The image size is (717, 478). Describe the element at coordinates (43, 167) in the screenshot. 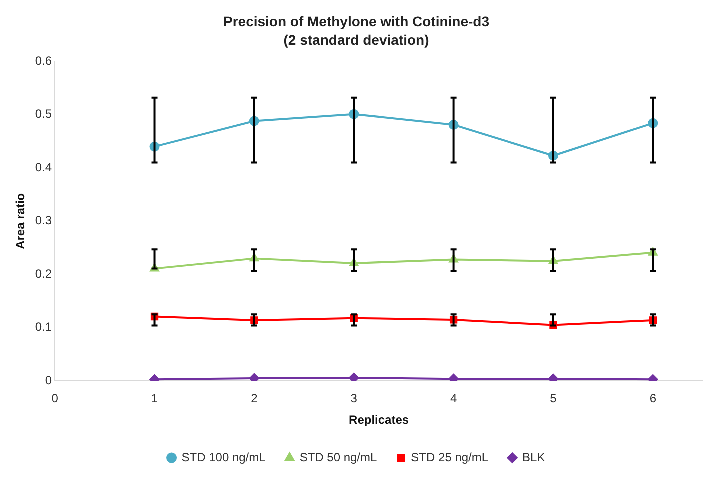

I see `y-tick-label: 0.4` at that location.